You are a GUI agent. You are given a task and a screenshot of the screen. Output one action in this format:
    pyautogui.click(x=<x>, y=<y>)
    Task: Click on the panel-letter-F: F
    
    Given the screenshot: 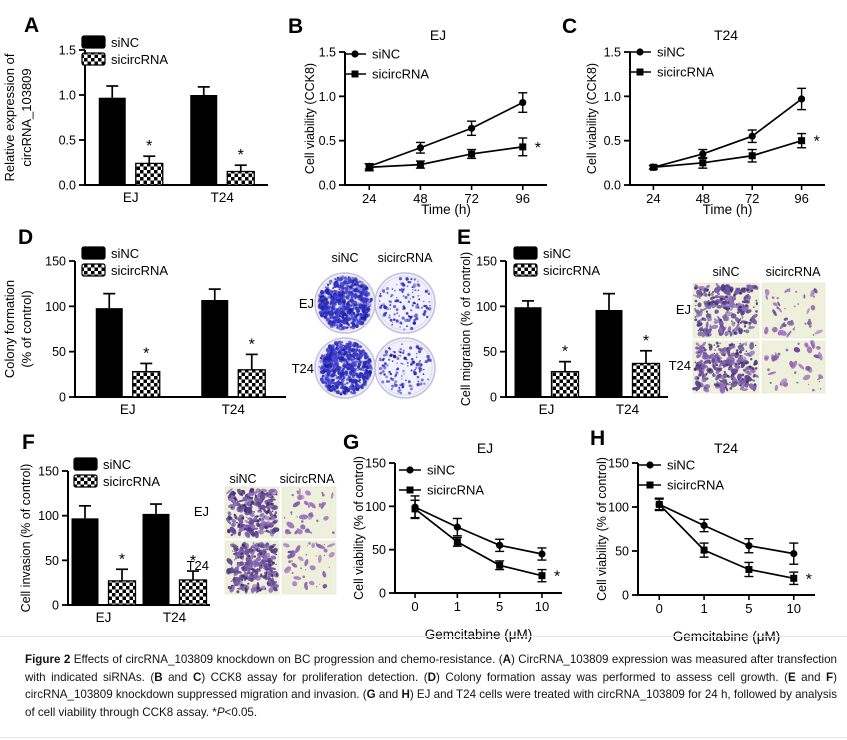 What is the action you would take?
    pyautogui.click(x=28, y=442)
    